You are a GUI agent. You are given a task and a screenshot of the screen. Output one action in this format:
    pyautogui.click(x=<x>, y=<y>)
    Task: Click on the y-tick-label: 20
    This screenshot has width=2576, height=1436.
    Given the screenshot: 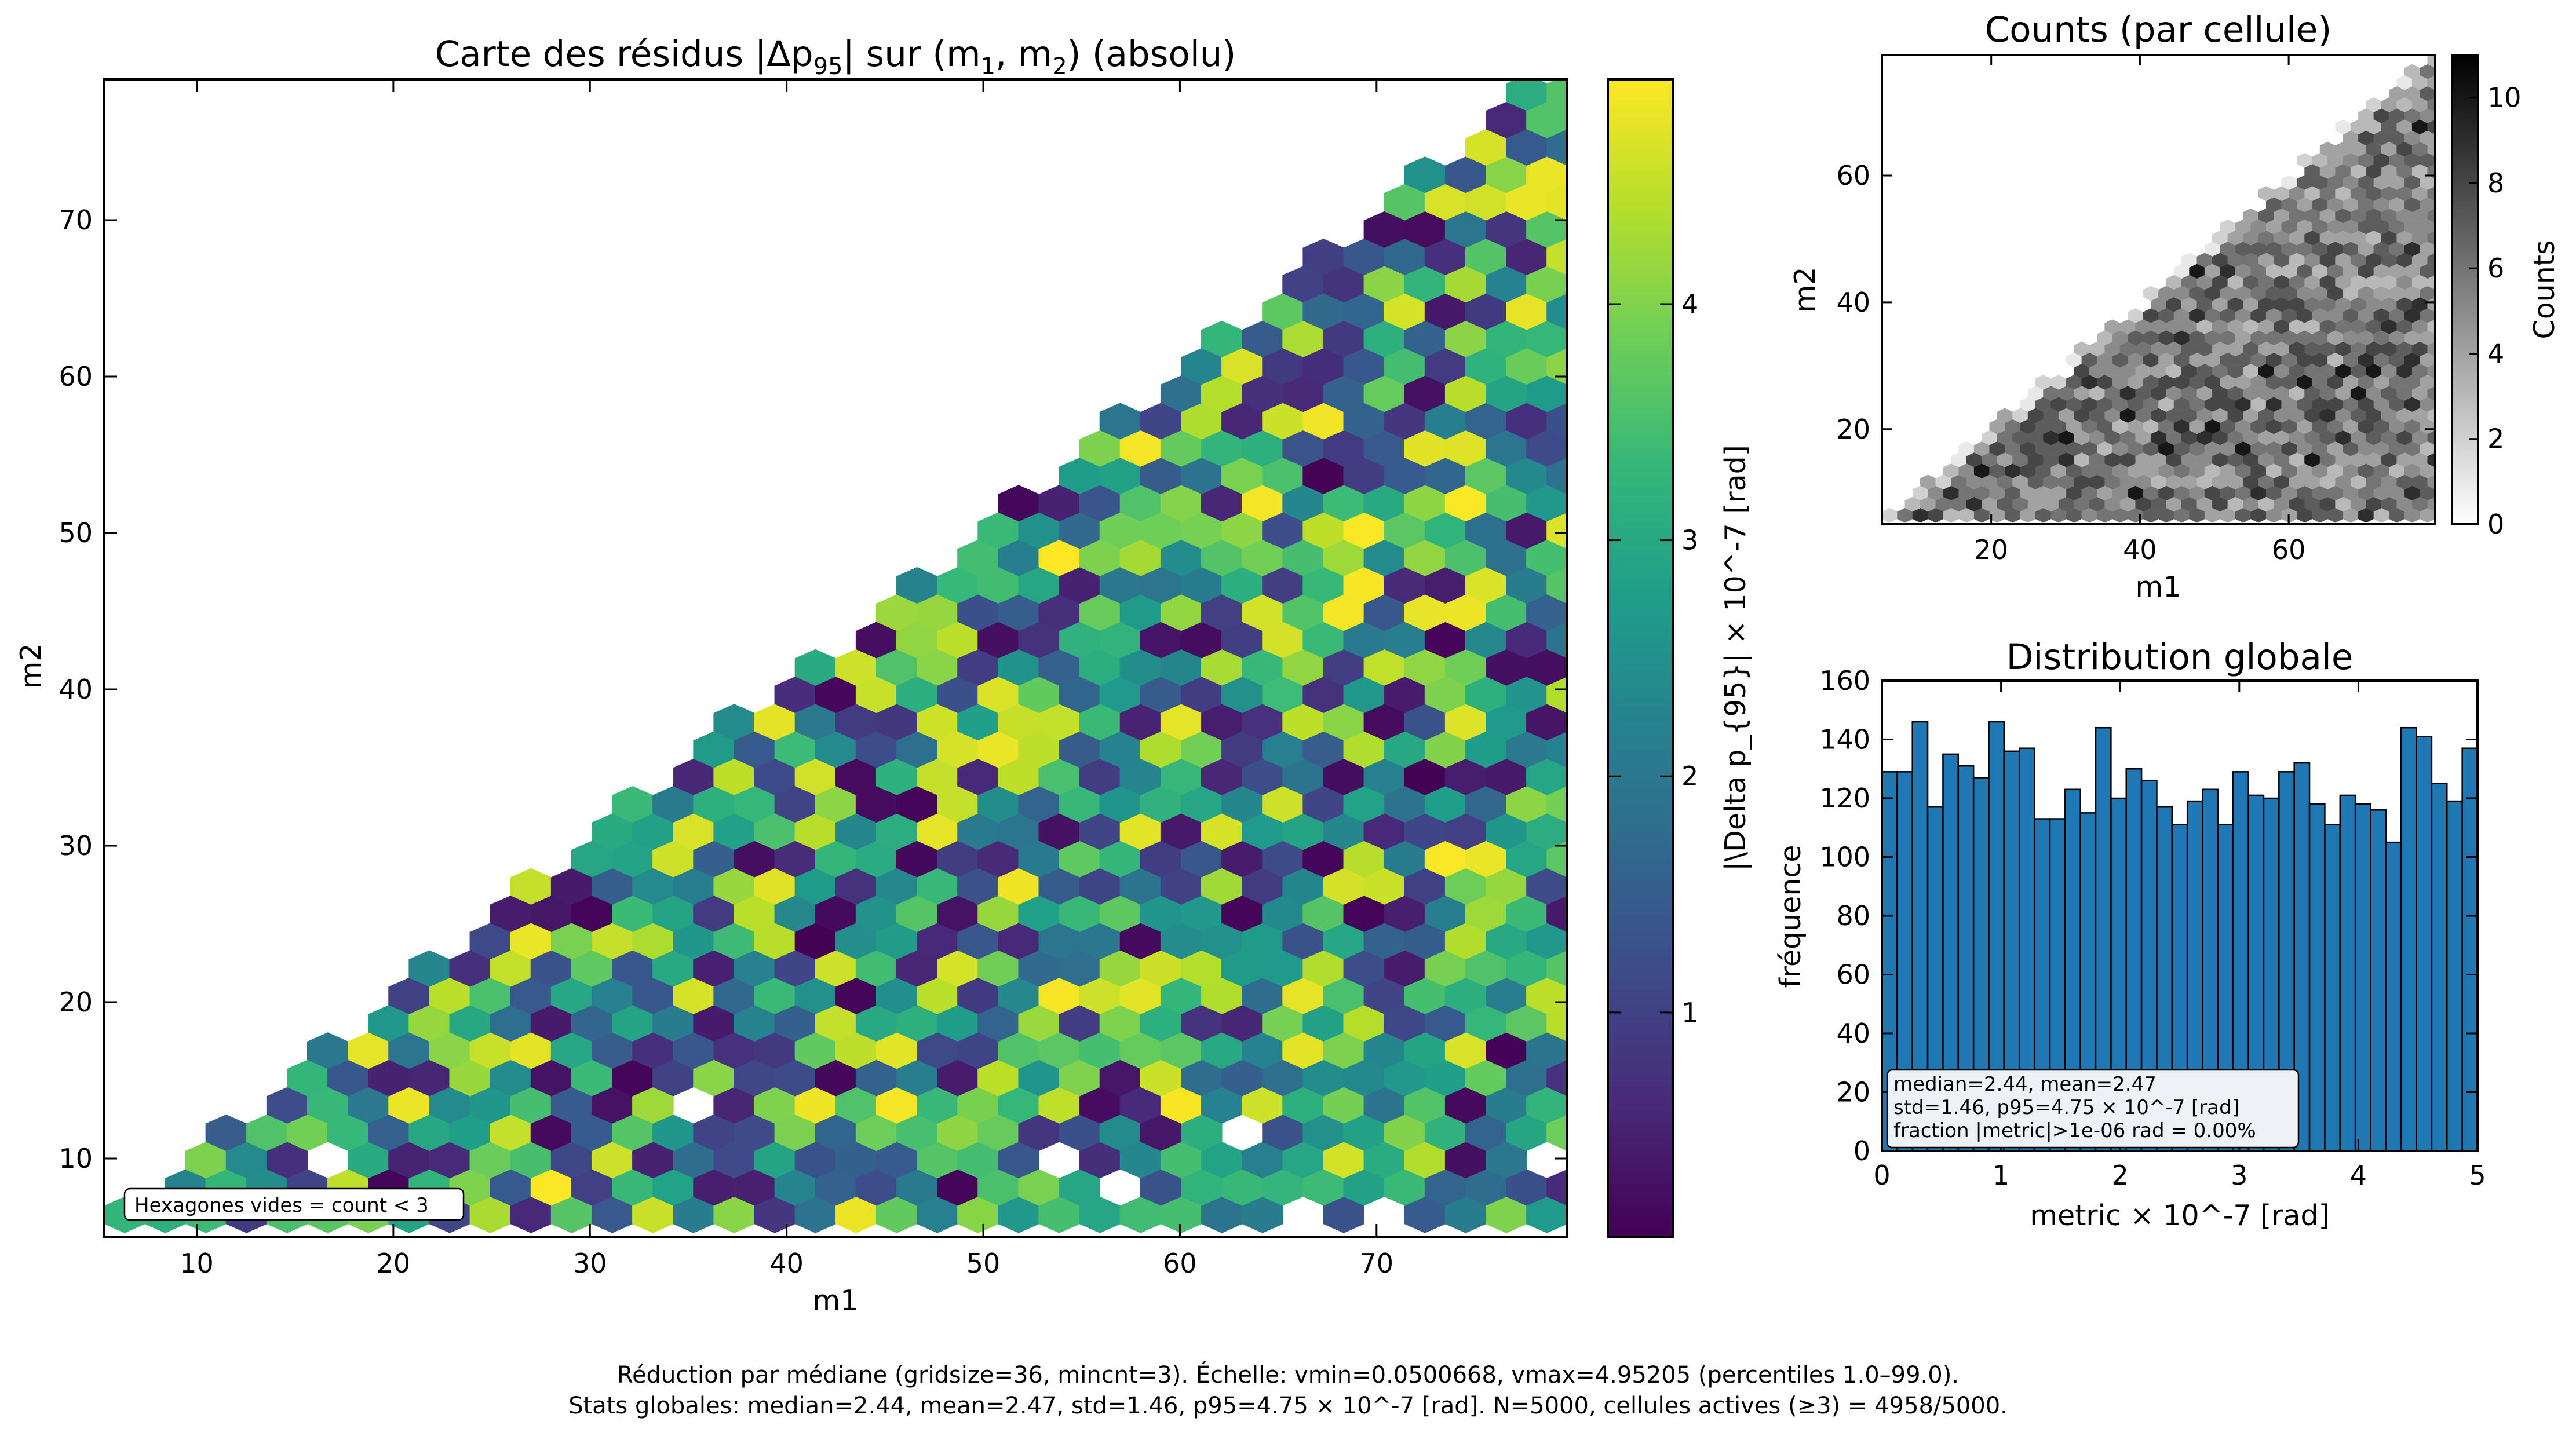 What is the action you would take?
    pyautogui.click(x=76, y=1002)
    